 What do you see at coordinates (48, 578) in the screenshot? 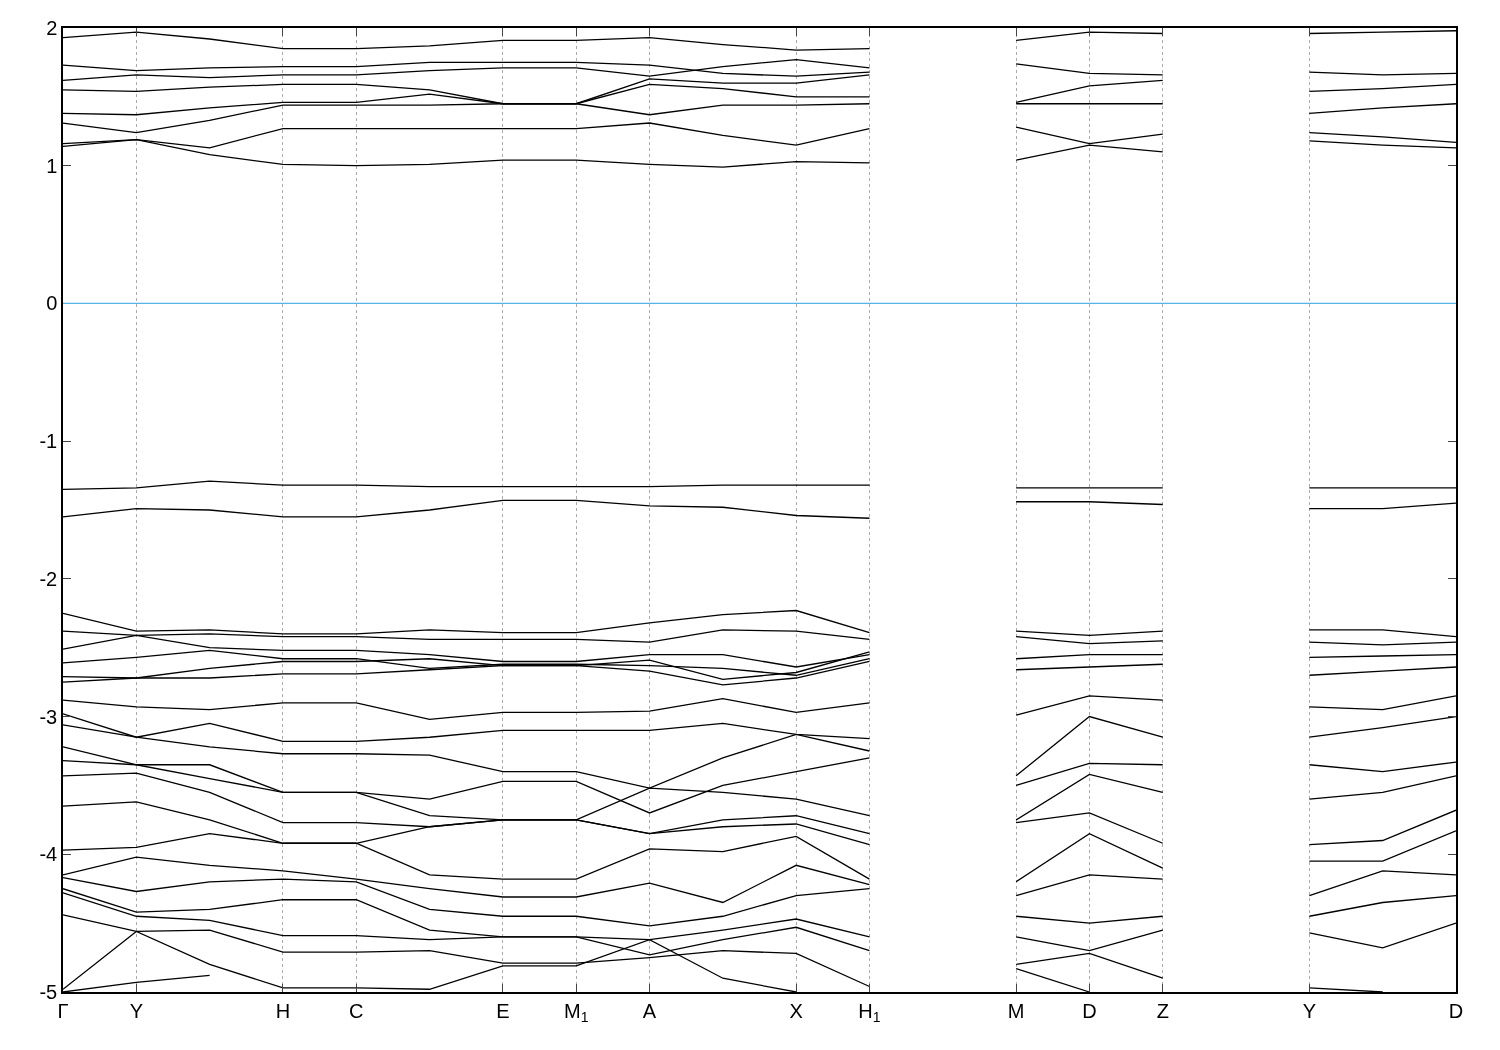
I see `y-tick-label: -2` at bounding box center [48, 578].